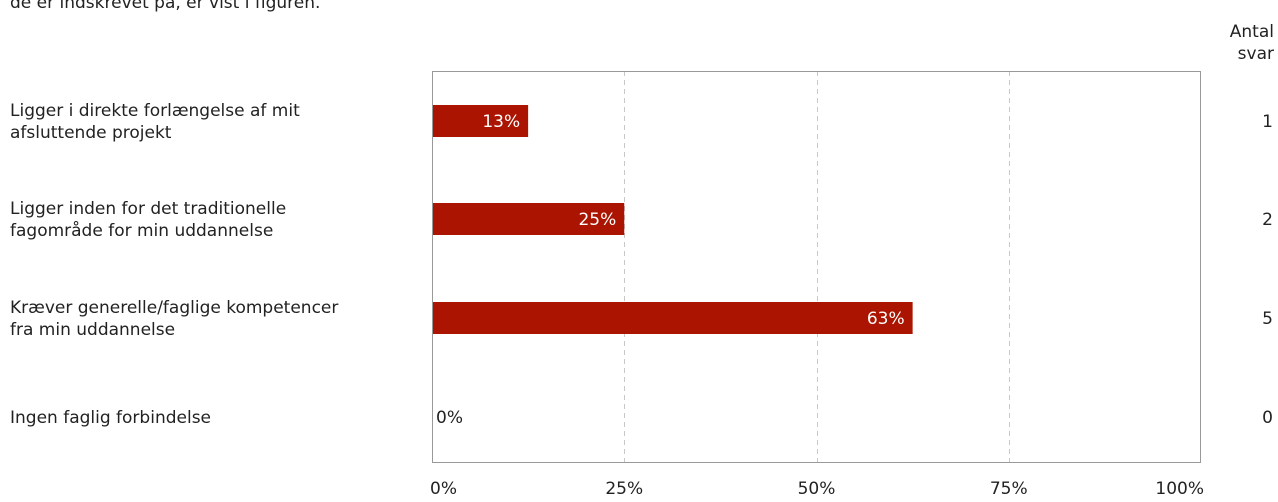  Describe the element at coordinates (624, 489) in the screenshot. I see `x-tick-label-25: 25%` at that location.